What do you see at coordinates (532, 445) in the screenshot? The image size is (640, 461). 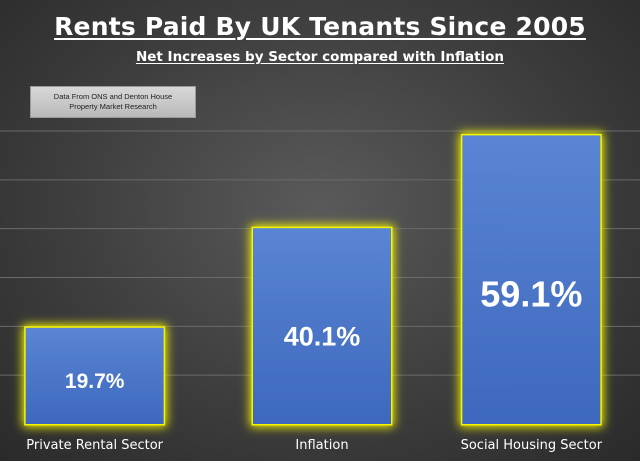 I see `category-label: Social Housing Sector` at bounding box center [532, 445].